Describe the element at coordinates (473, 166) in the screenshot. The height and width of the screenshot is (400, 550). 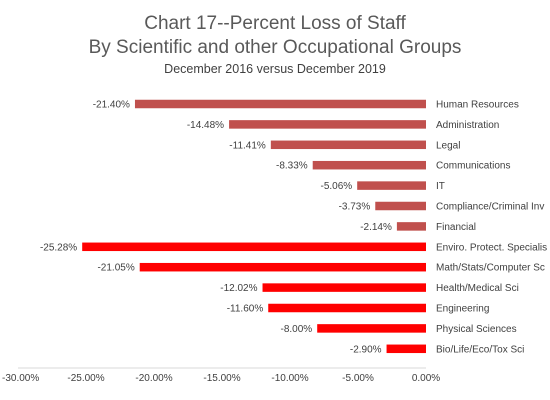
I see `category-label-3: Communications` at that location.